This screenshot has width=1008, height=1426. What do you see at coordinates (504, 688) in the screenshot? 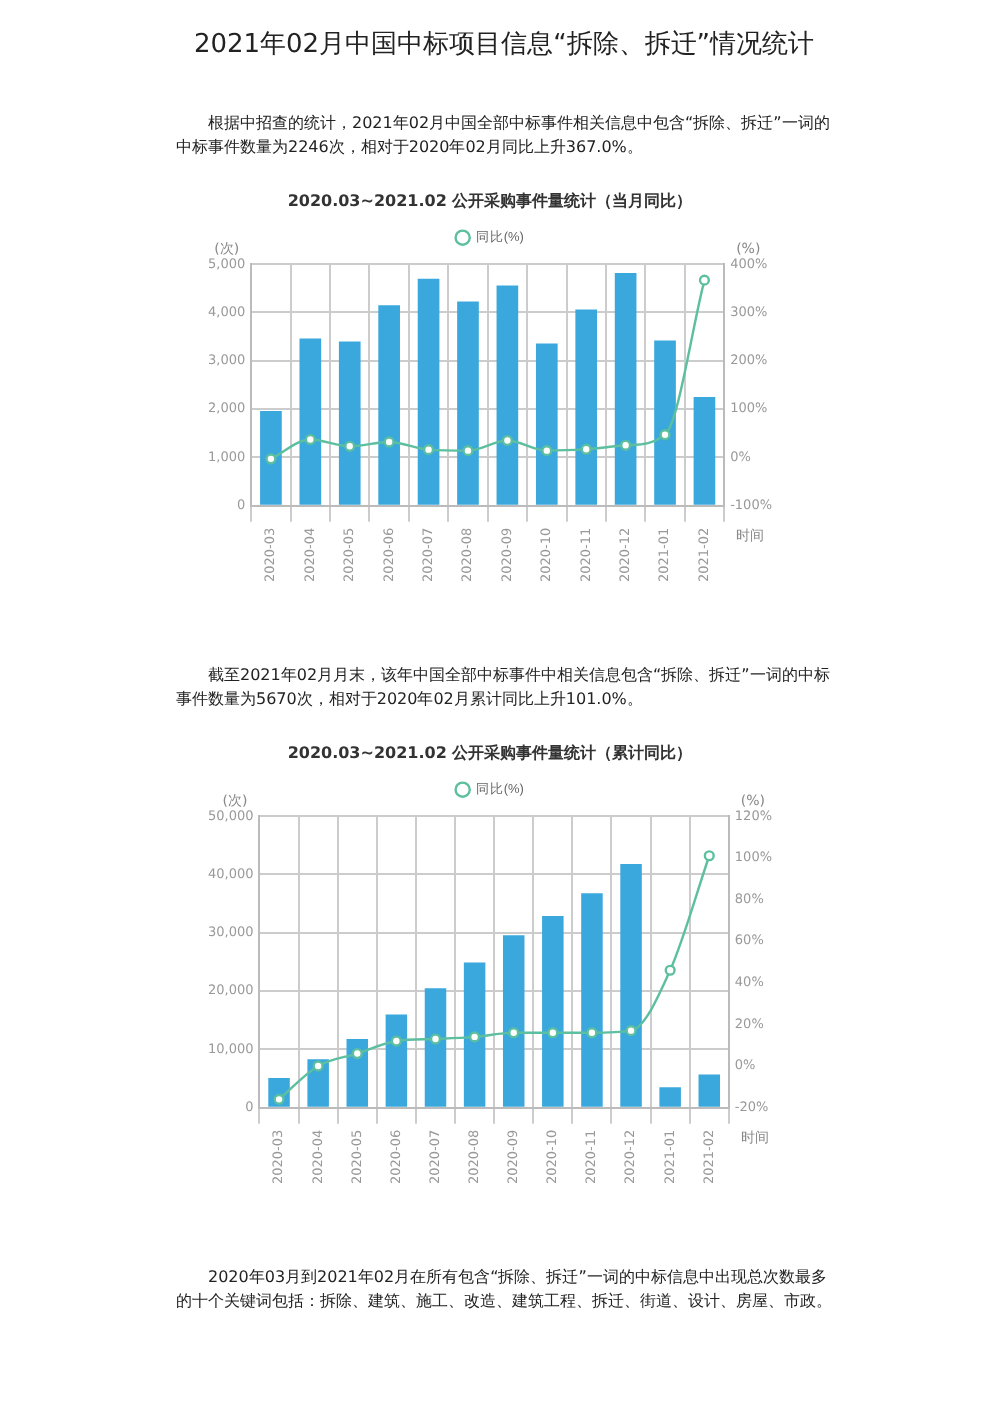
I see `text: 截至2021年02月月末，该年中国全部中标事件中相关信息包含“拆除、拆迁”一词的中标事件数量为5670次，相对于2020年02月累计同比上升101.0%。` at bounding box center [504, 688].